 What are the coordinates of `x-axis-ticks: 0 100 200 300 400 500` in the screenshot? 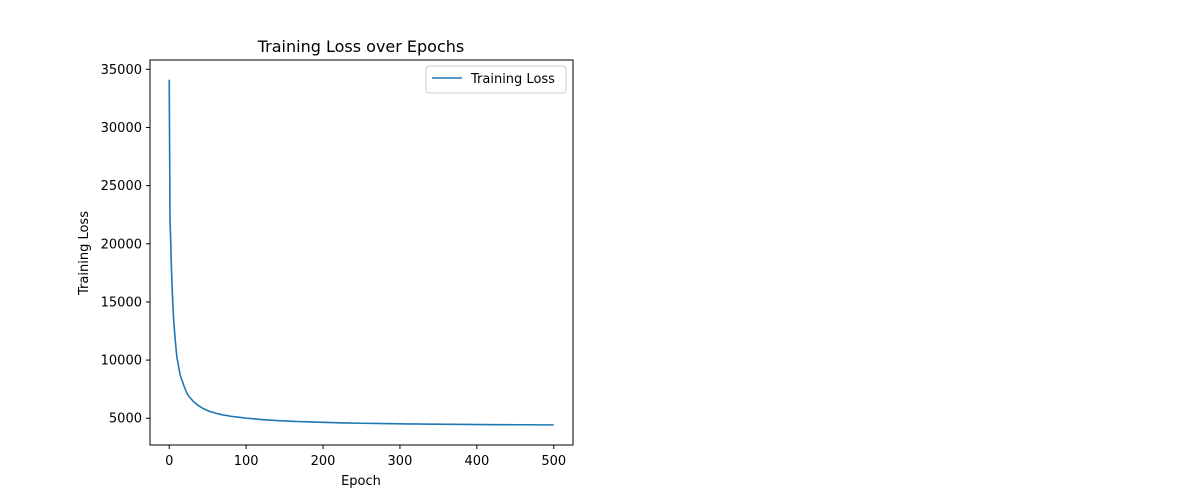 It's located at (365, 457).